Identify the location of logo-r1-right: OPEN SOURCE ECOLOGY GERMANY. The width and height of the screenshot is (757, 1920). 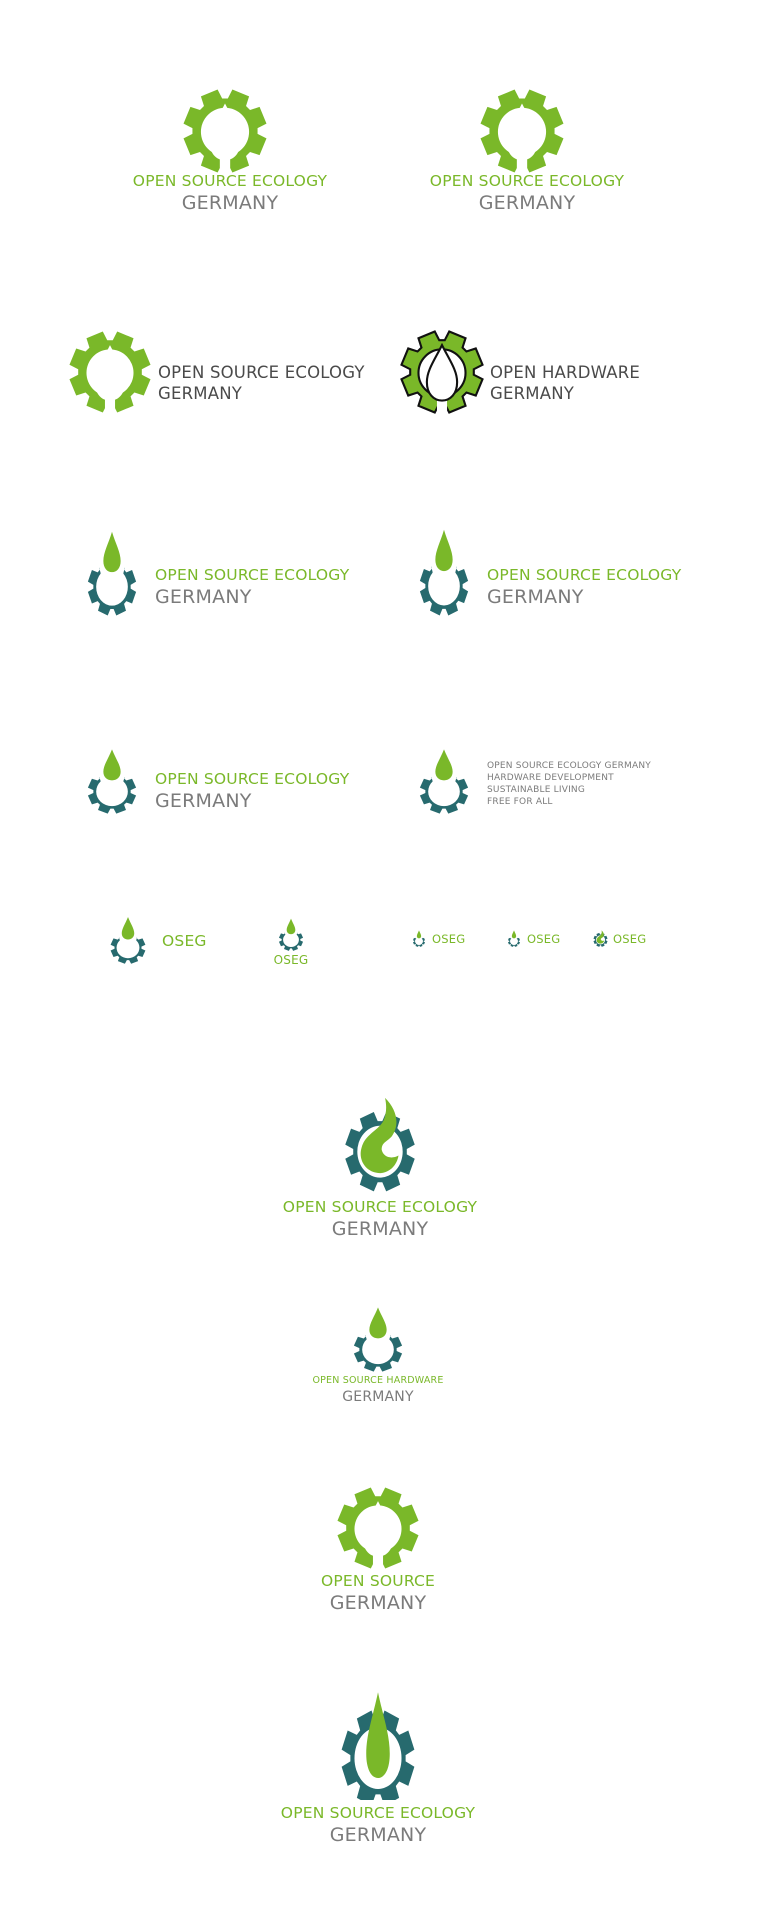
(527, 153).